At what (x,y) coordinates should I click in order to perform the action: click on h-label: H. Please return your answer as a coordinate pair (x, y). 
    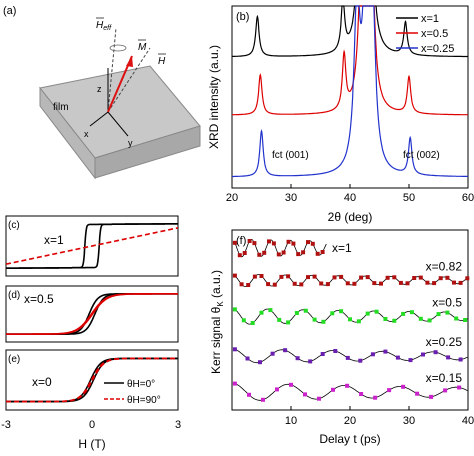
    Looking at the image, I should click on (162, 61).